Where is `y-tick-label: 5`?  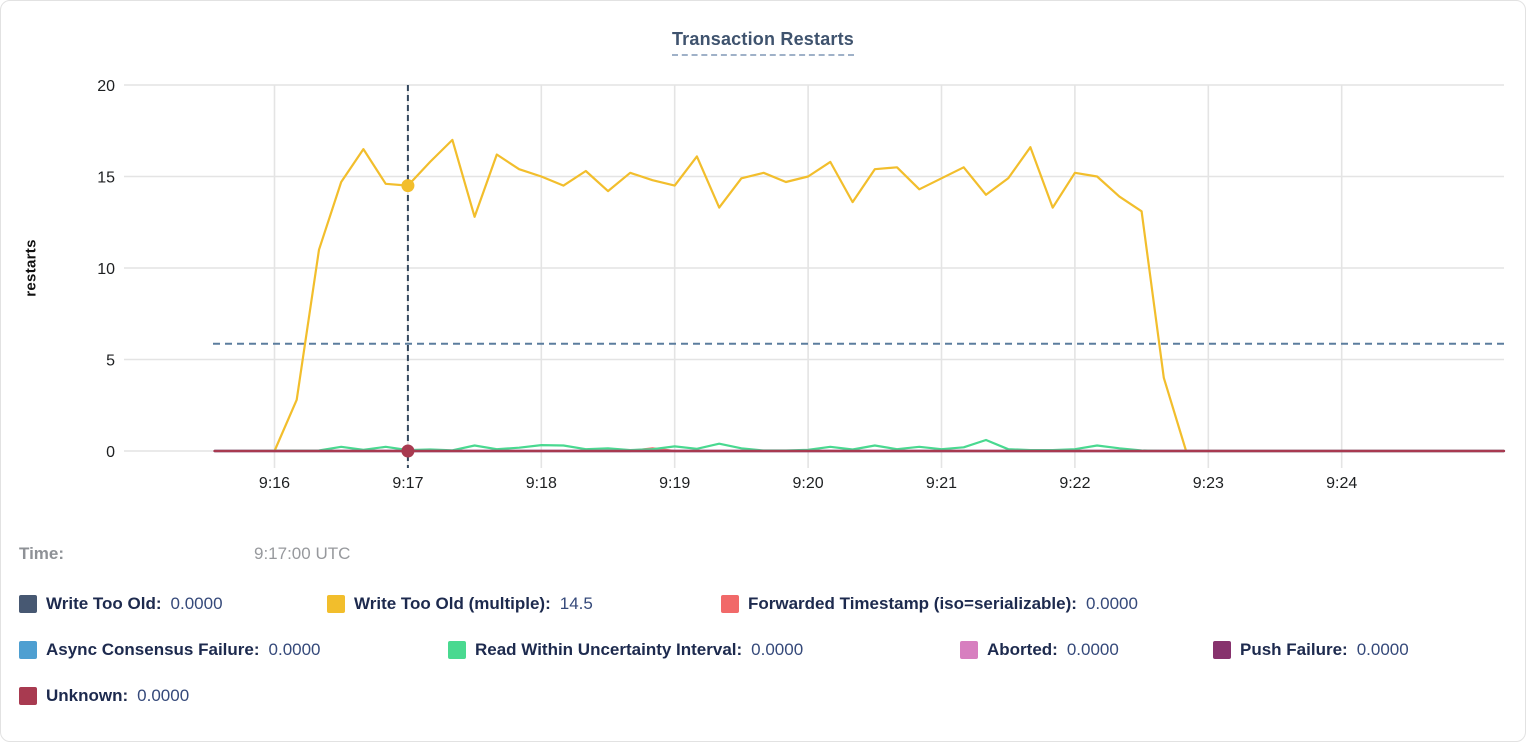
y-tick-label: 5 is located at coordinates (110, 361).